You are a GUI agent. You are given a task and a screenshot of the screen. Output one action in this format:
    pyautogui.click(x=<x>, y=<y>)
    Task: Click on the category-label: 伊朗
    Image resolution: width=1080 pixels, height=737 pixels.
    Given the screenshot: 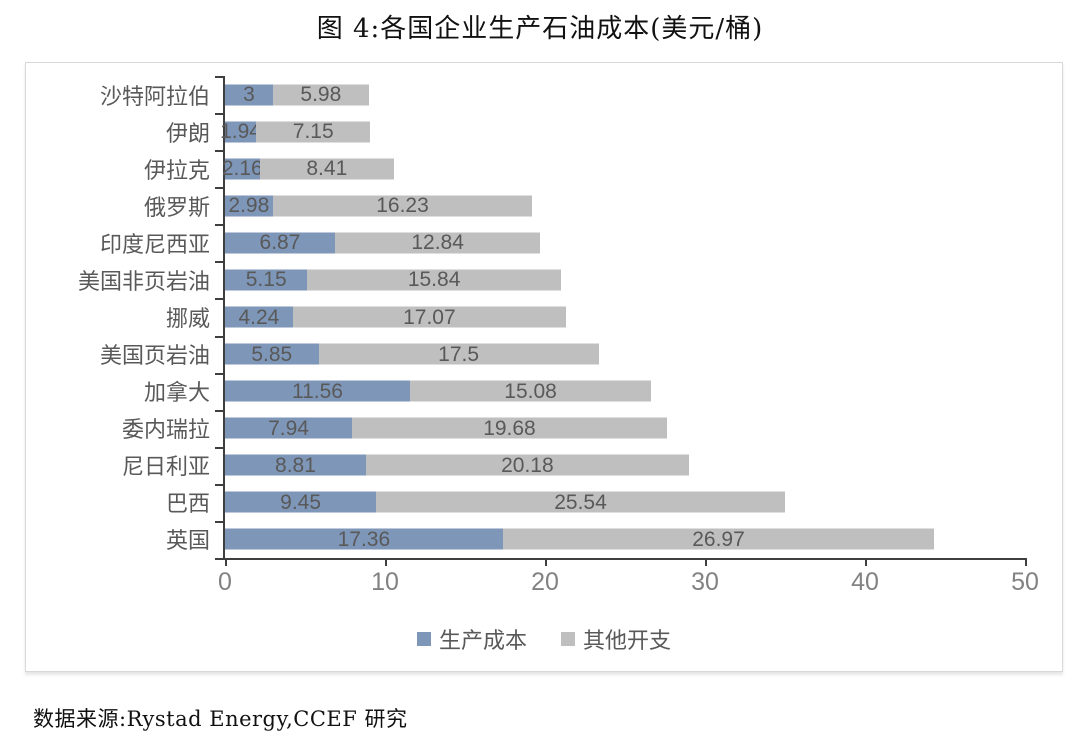 What is the action you would take?
    pyautogui.click(x=187, y=133)
    